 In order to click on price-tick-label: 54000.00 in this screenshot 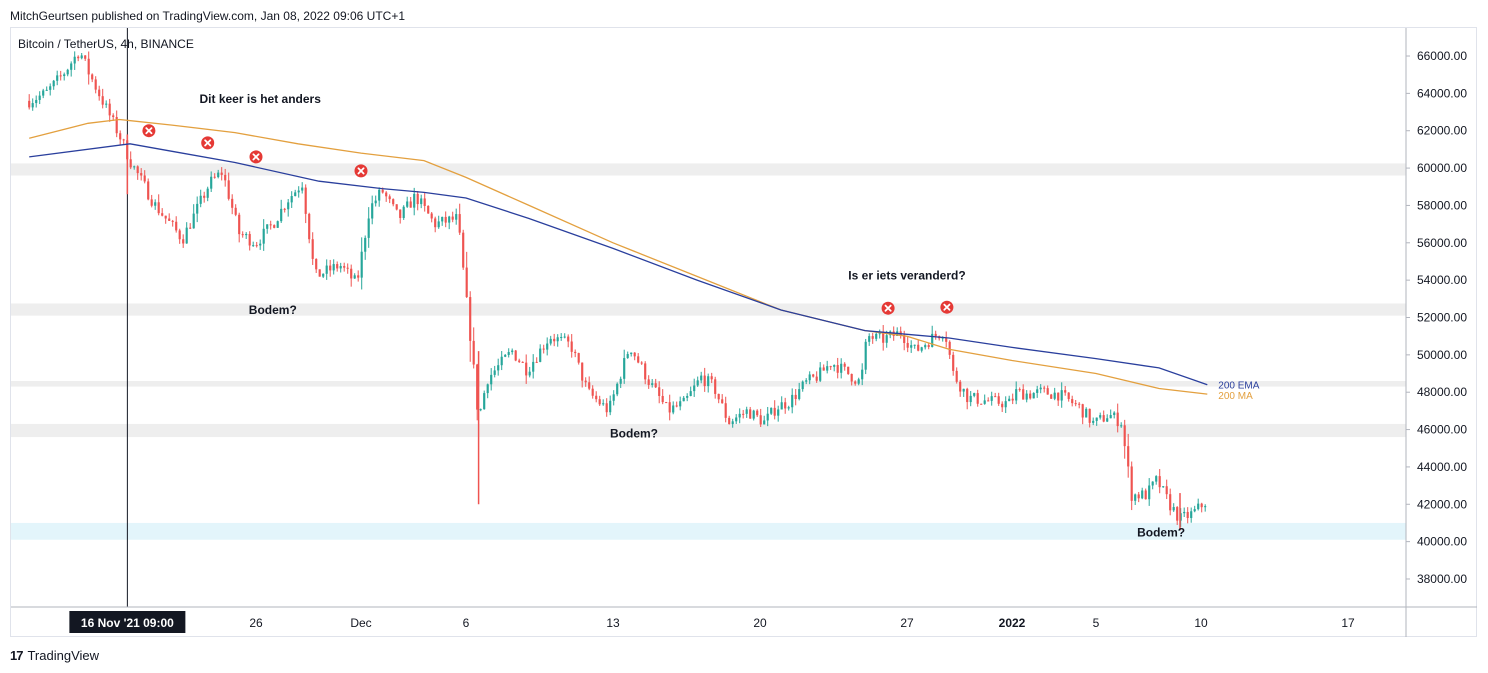, I will do `click(1442, 280)`.